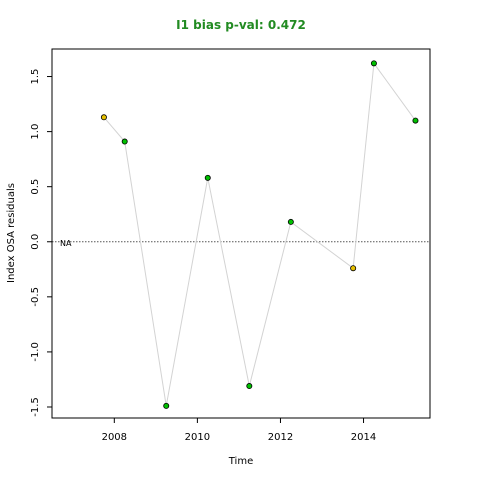  I want to click on y-tick-label--1.0: -1.0, so click(35, 352).